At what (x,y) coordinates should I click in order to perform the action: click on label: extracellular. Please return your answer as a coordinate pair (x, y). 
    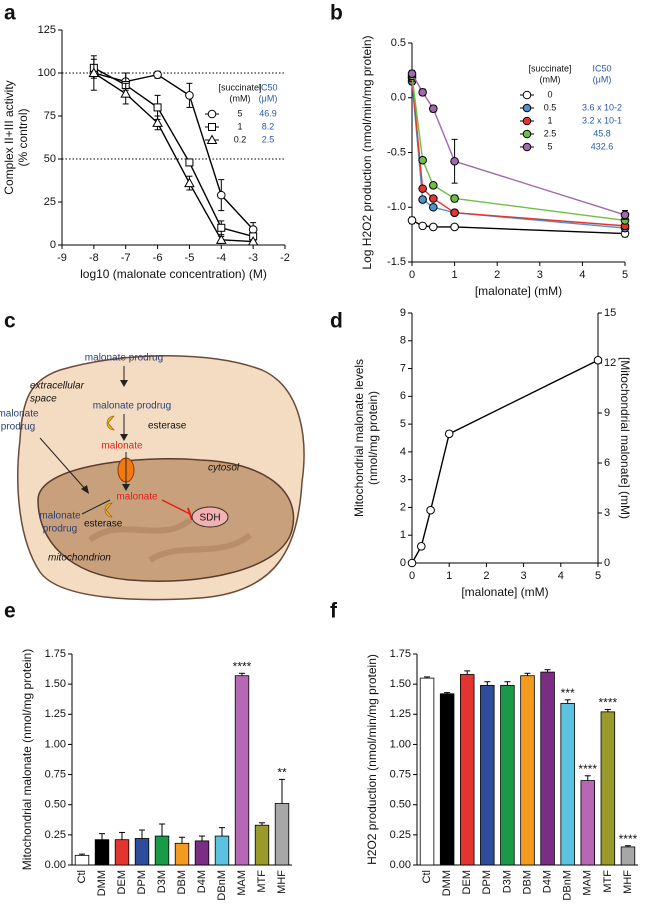
    Looking at the image, I should click on (57, 386).